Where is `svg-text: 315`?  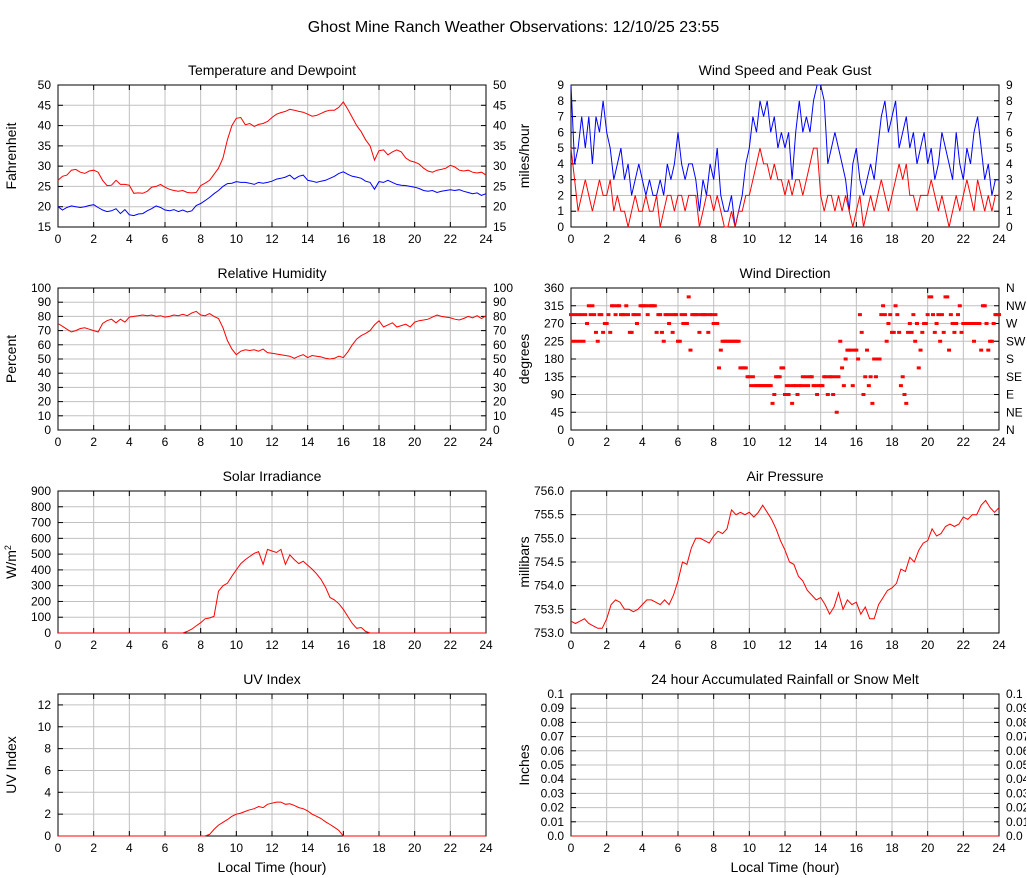 svg-text: 315 is located at coordinates (554, 306).